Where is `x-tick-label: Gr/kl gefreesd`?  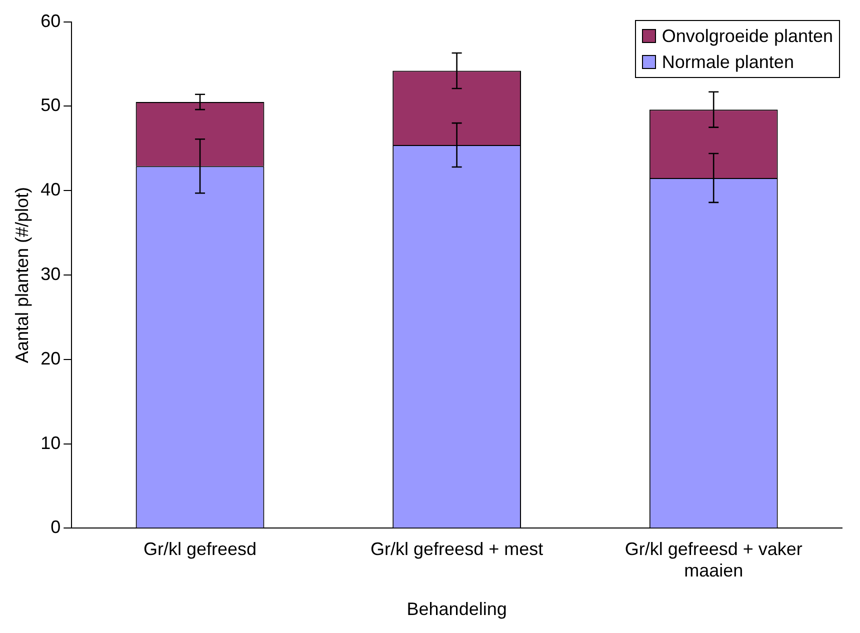 x-tick-label: Gr/kl gefreesd is located at coordinates (200, 548).